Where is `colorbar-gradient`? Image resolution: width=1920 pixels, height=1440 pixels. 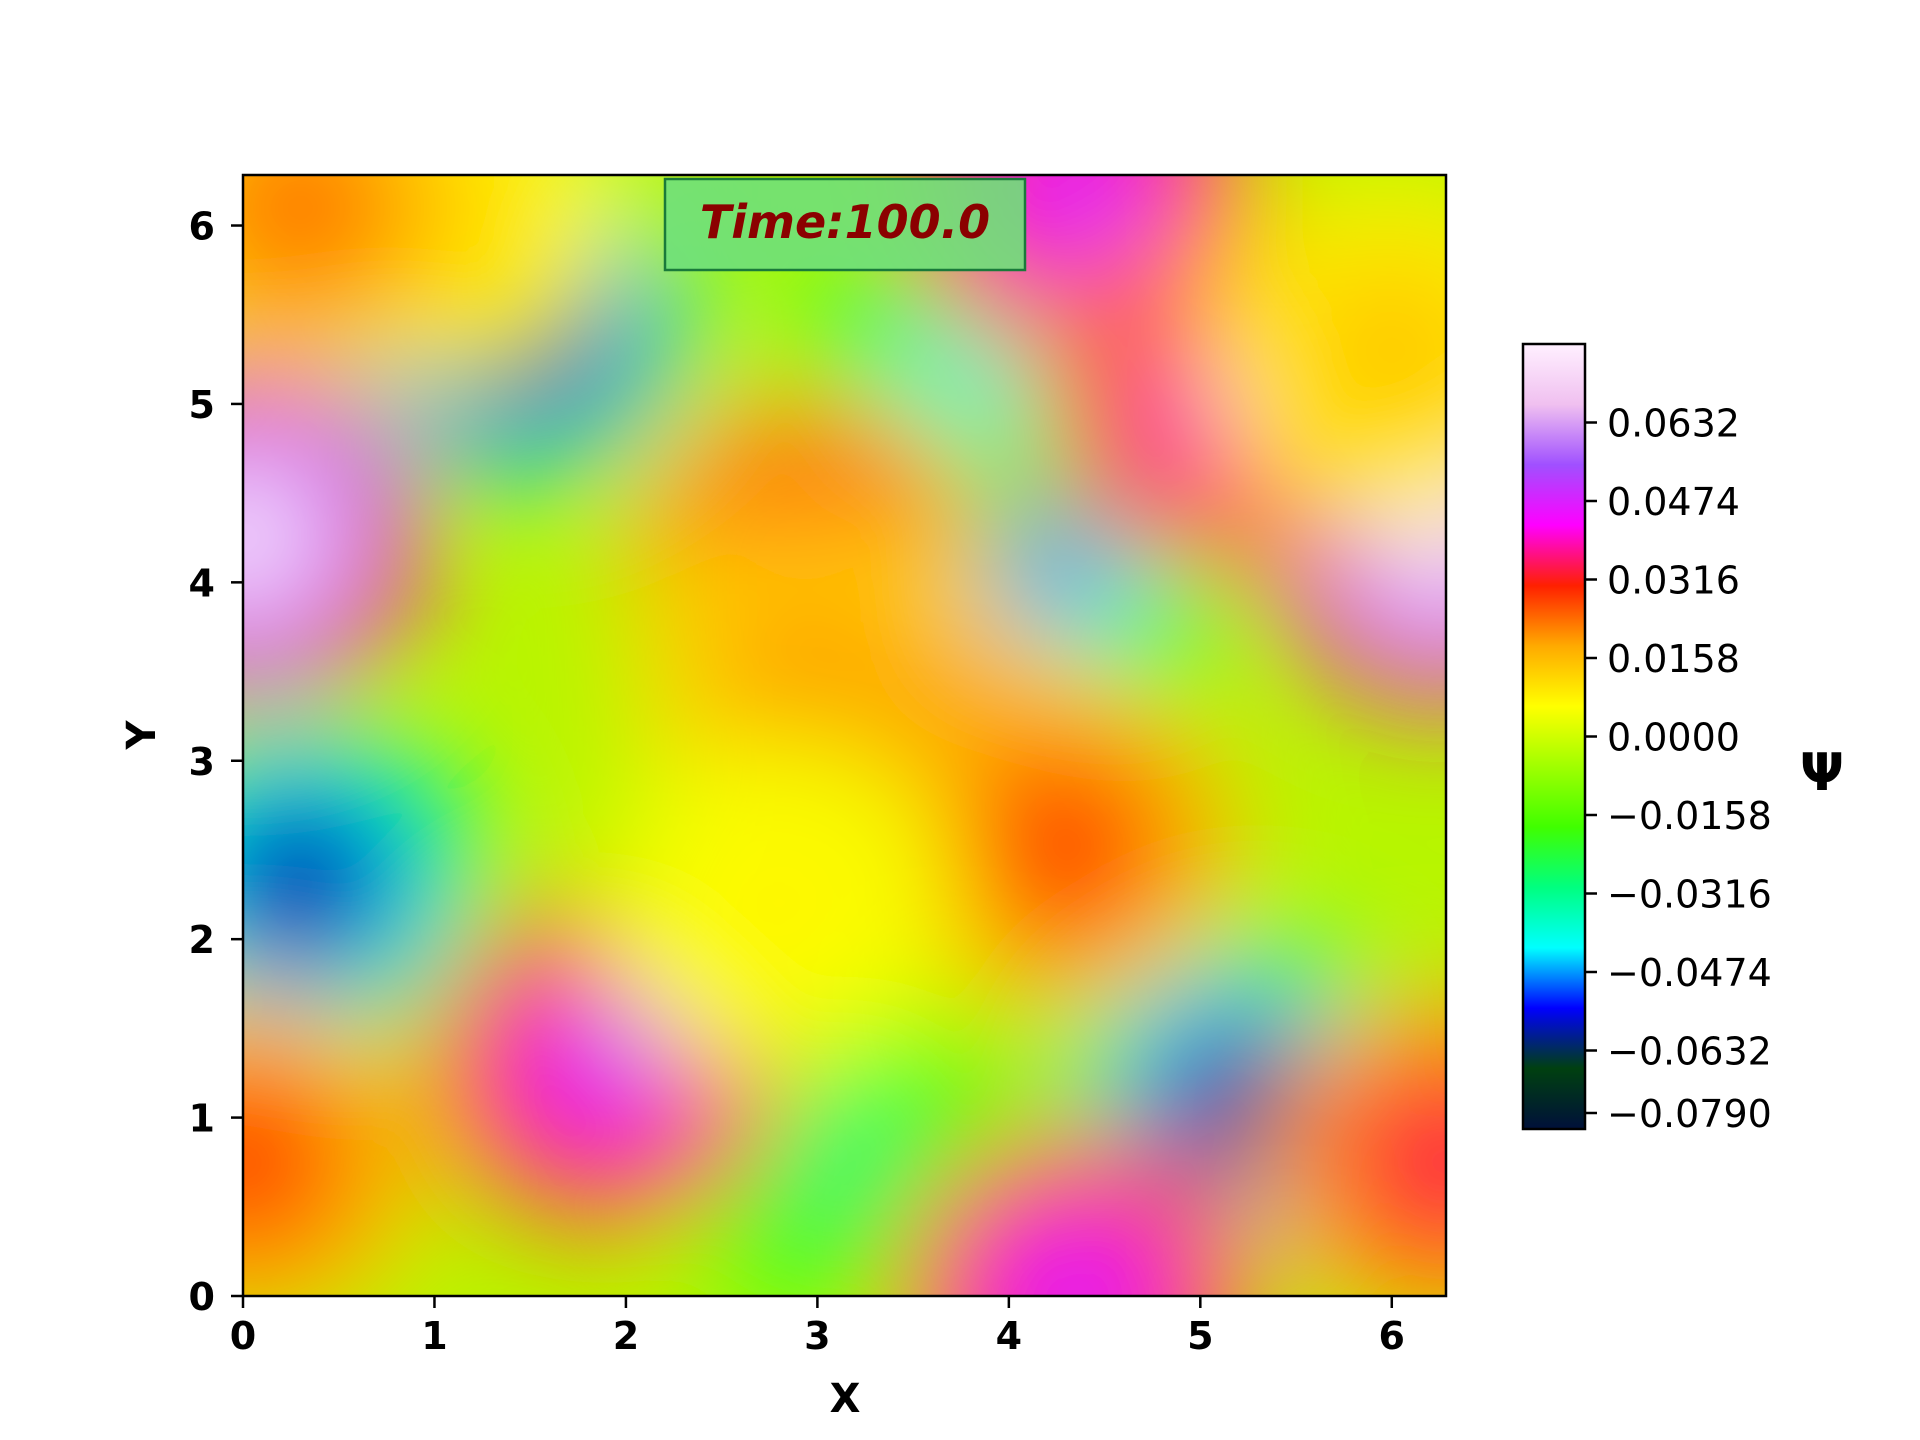
colorbar-gradient is located at coordinates (1554, 736).